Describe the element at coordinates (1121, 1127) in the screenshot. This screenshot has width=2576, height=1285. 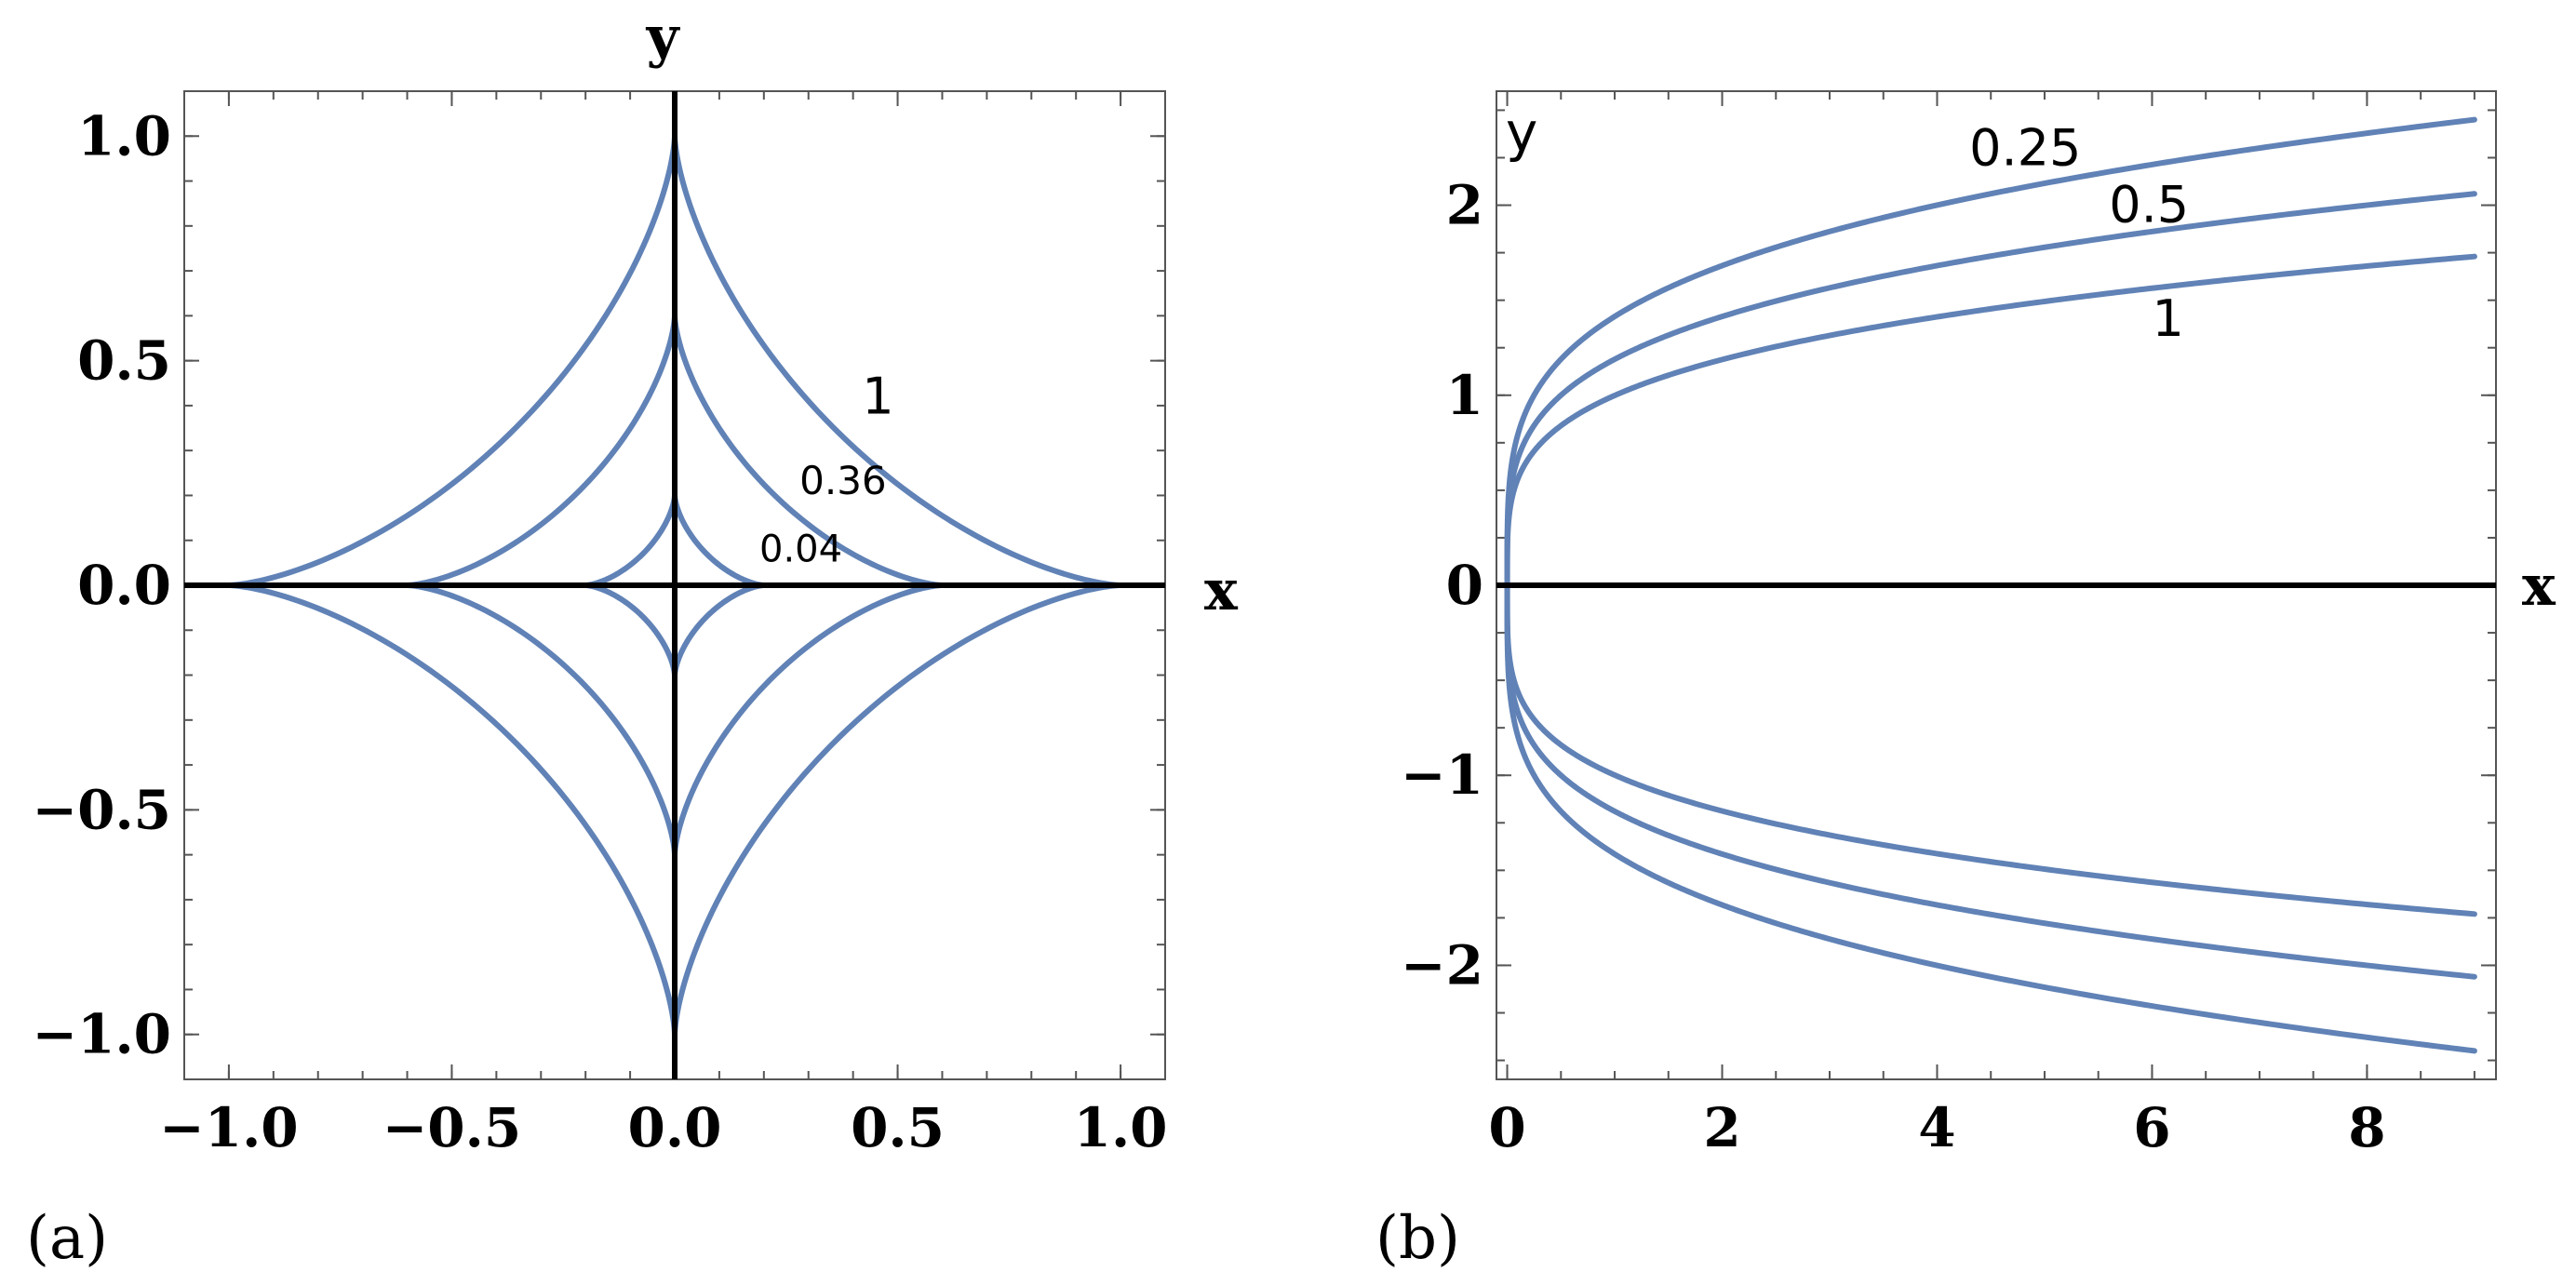
I see `panel-a-x-tick-label: 1.0` at that location.